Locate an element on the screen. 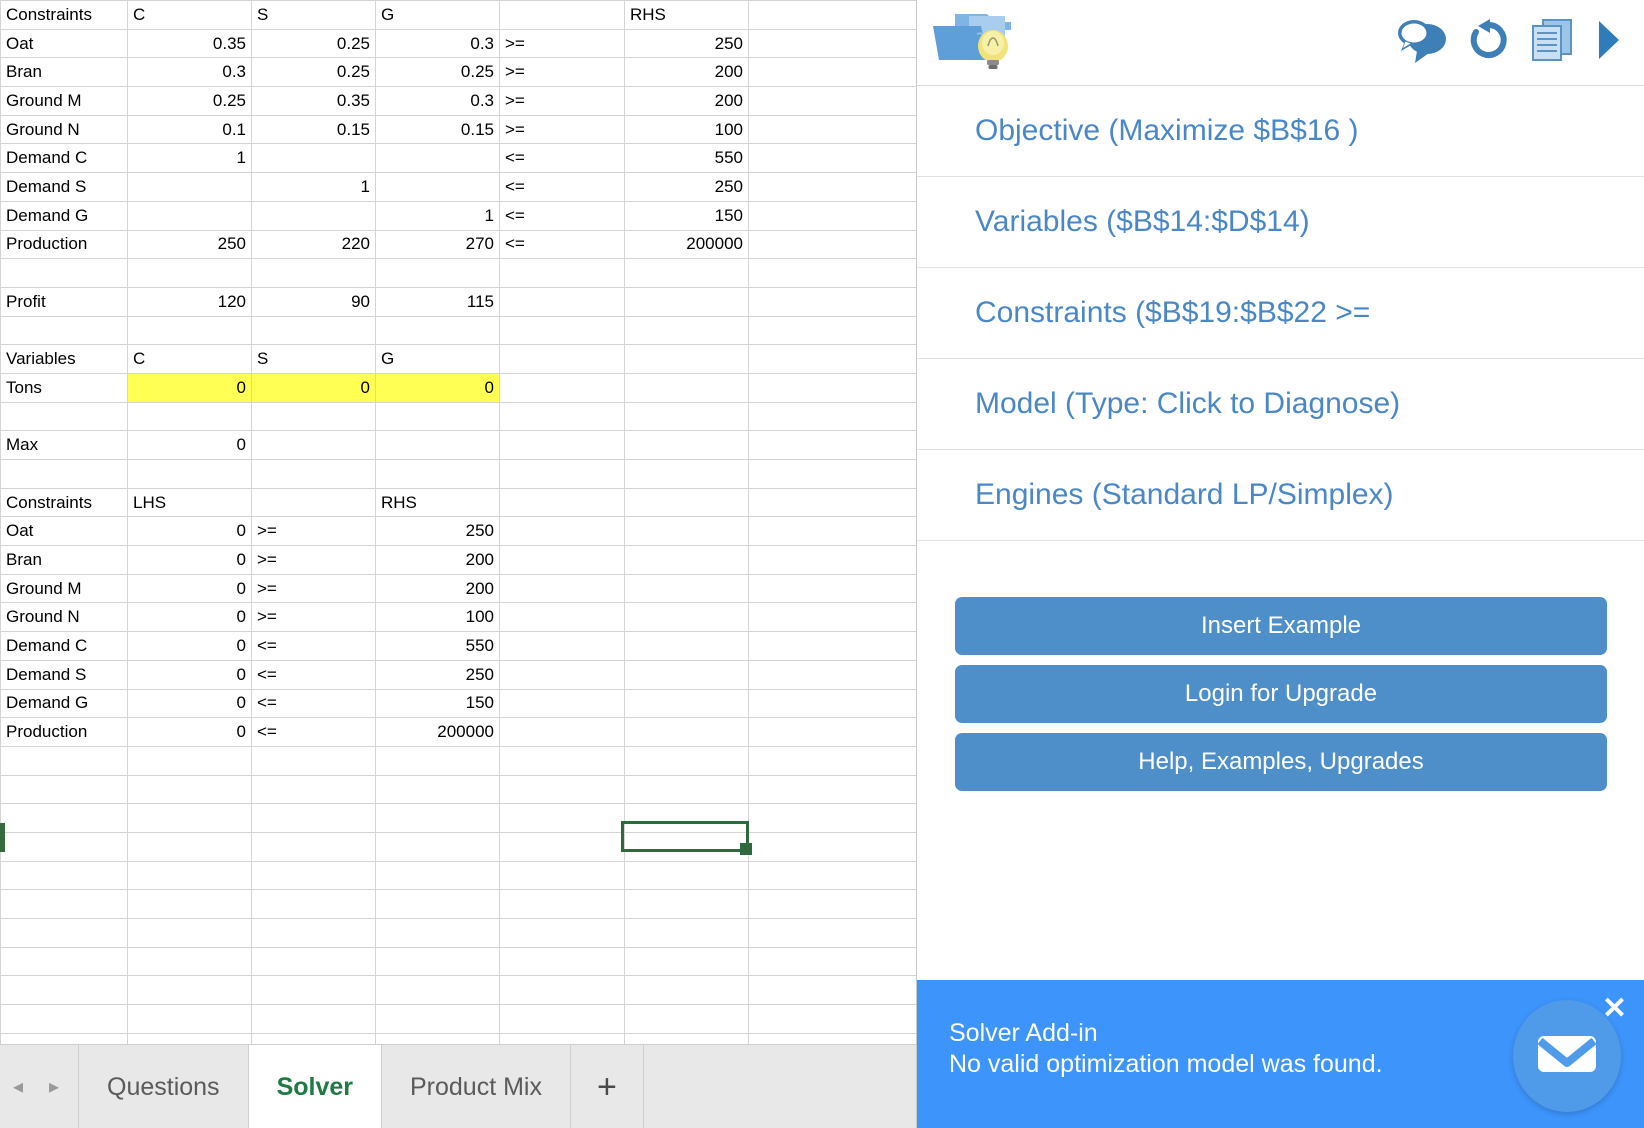 The width and height of the screenshot is (1644, 1128). grid-cell: 150 is located at coordinates (686, 216).